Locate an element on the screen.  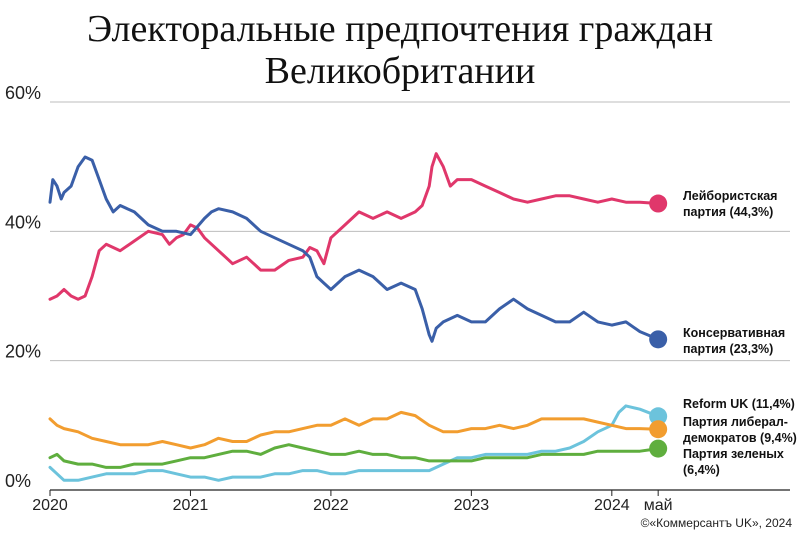
y-tick-label: 0% is located at coordinates (18, 481).